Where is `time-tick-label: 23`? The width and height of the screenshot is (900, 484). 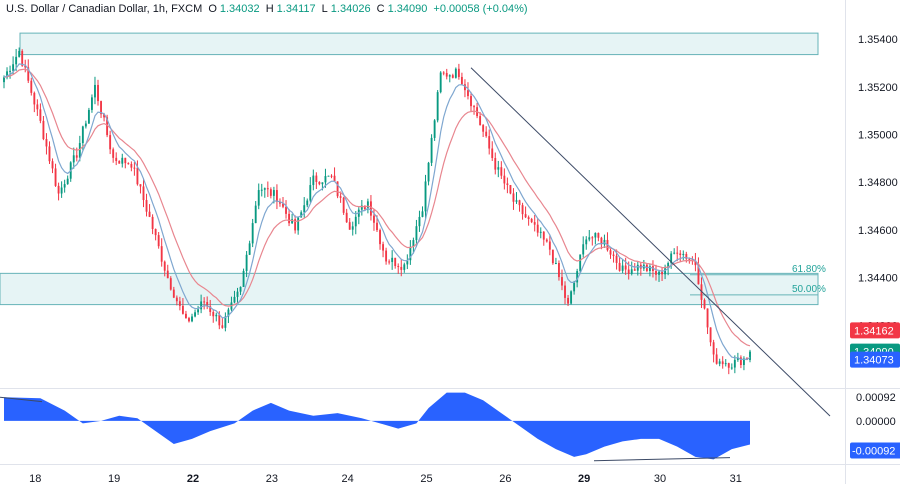 time-tick-label: 23 is located at coordinates (272, 478).